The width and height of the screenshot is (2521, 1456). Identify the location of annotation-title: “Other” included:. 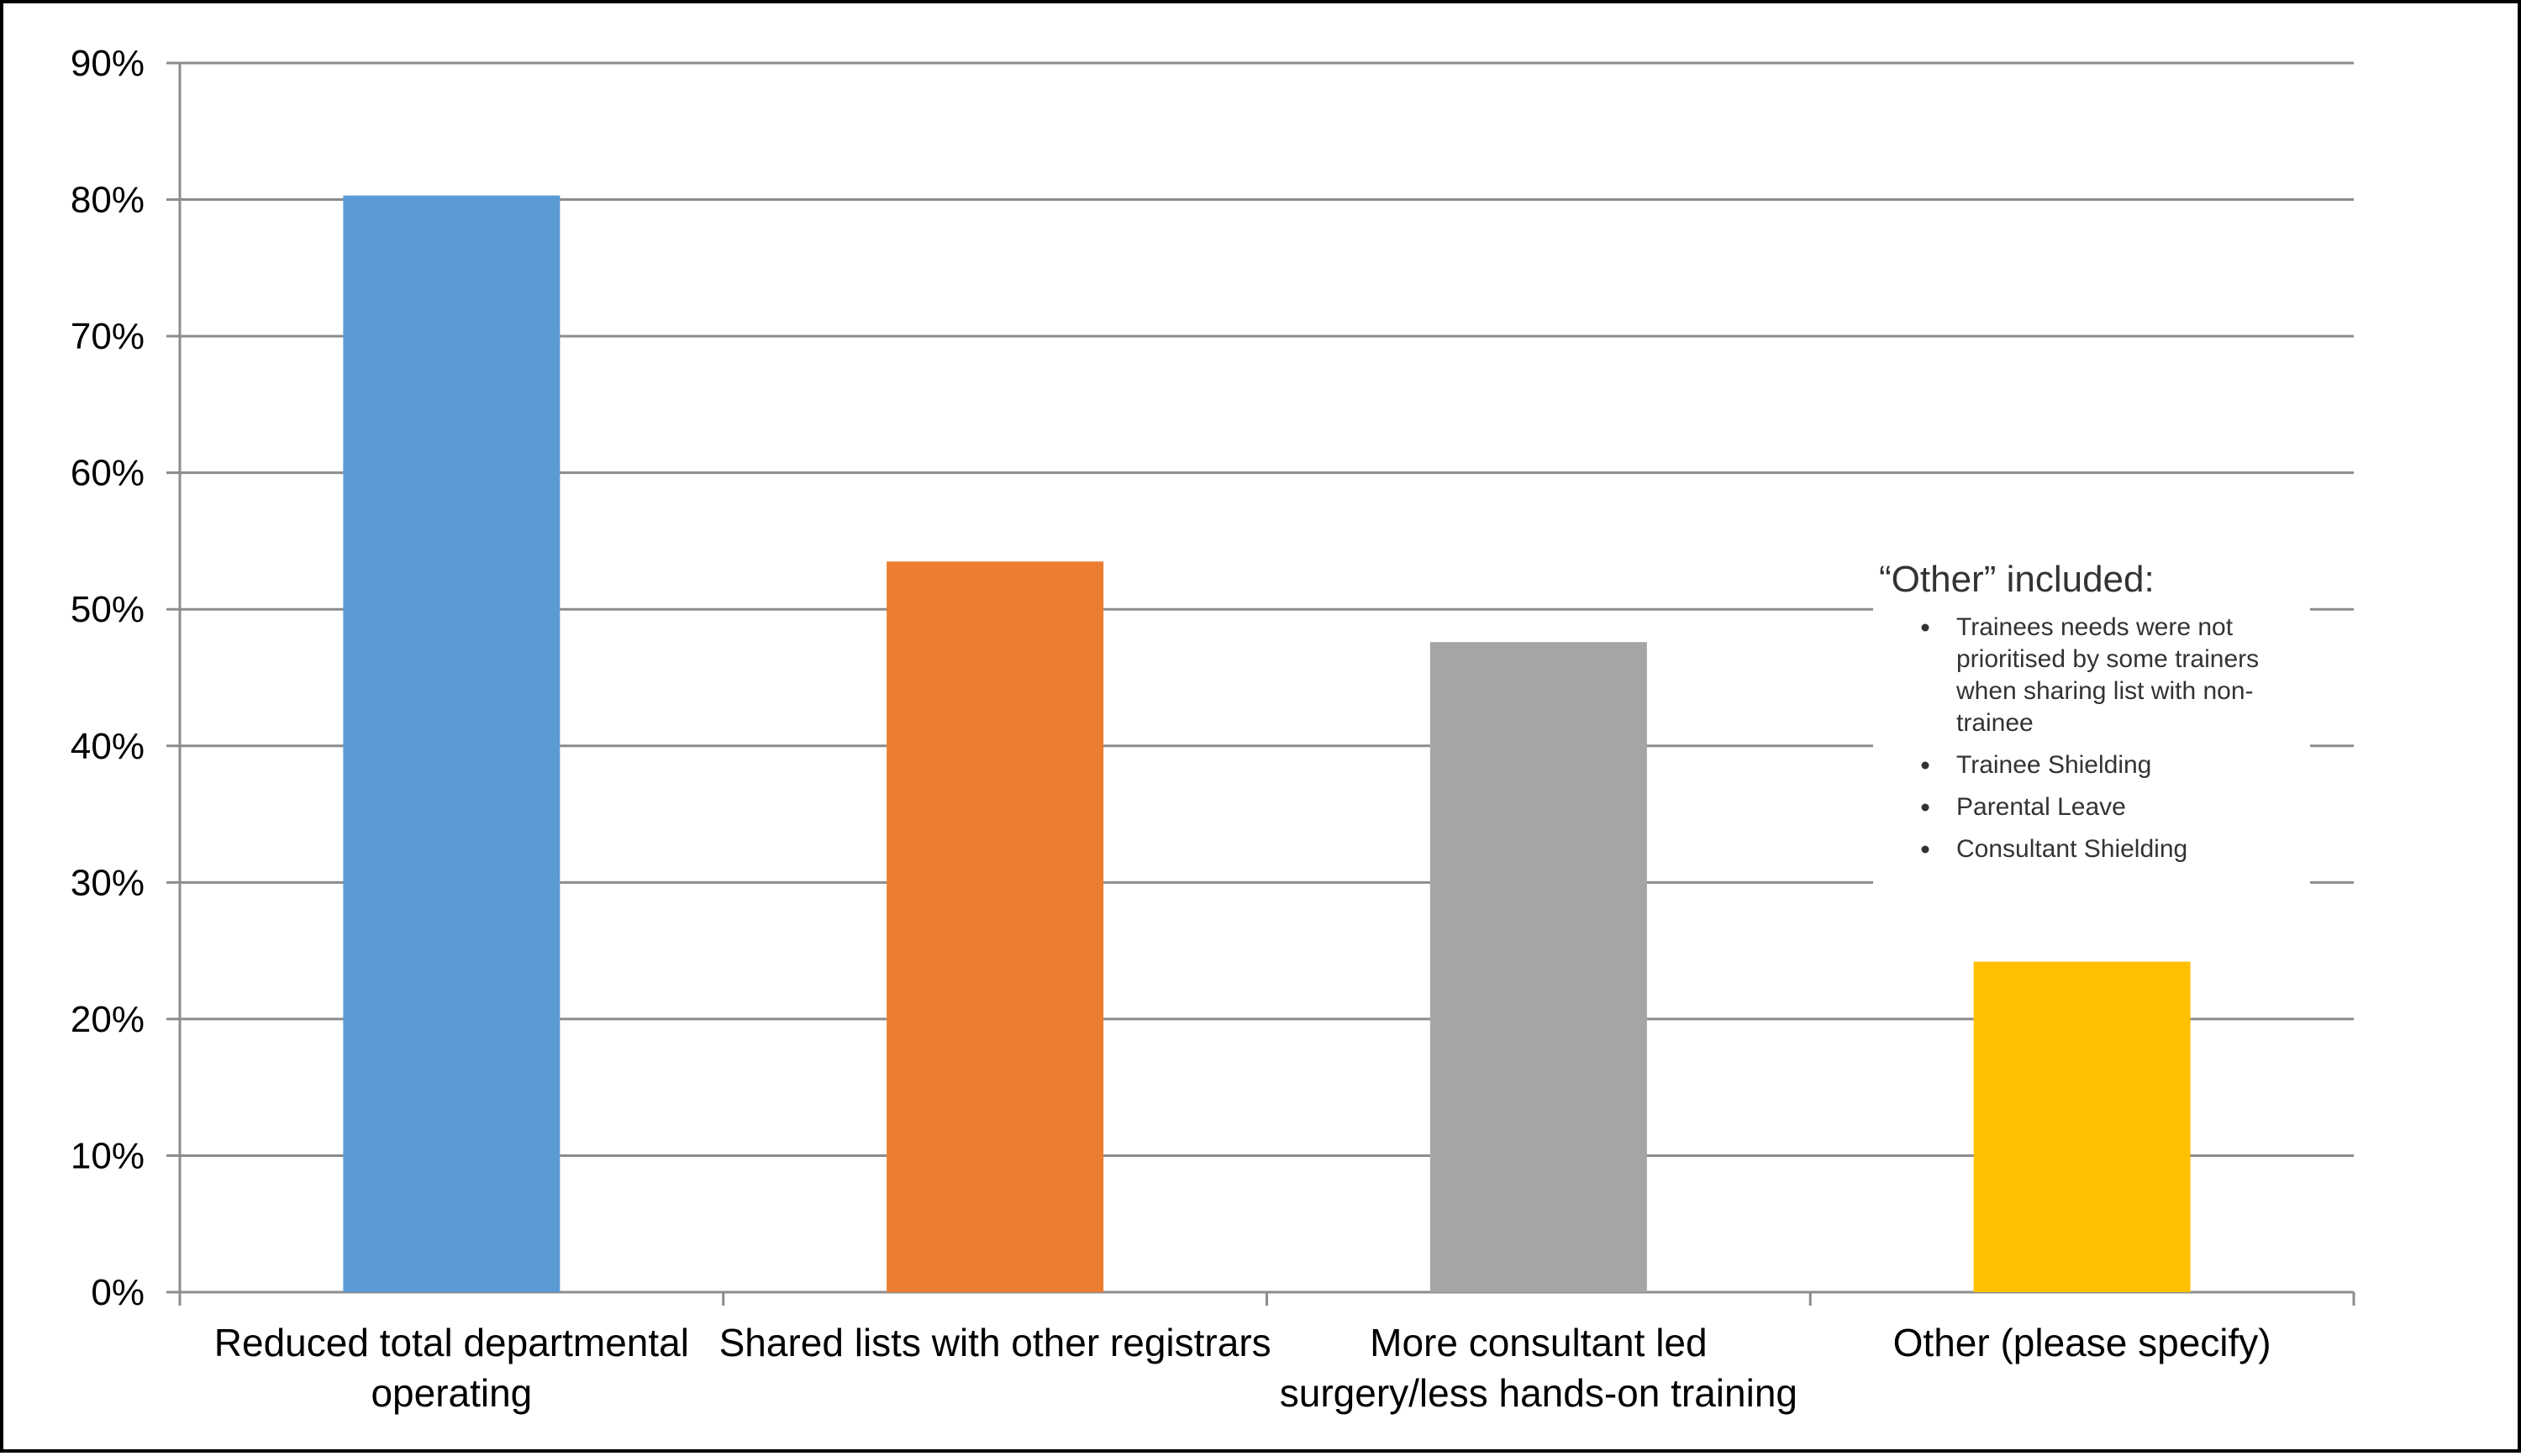
(2017, 579).